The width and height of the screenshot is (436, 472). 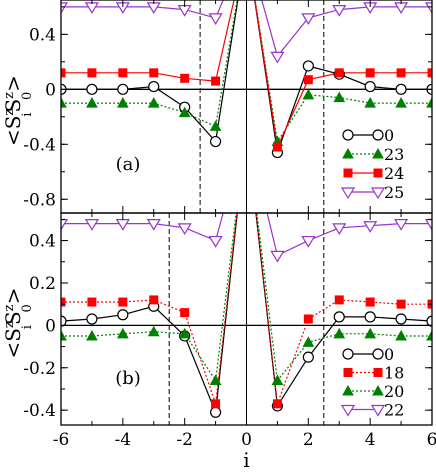 I want to click on y-tick-label: 0.2, so click(x=42, y=284).